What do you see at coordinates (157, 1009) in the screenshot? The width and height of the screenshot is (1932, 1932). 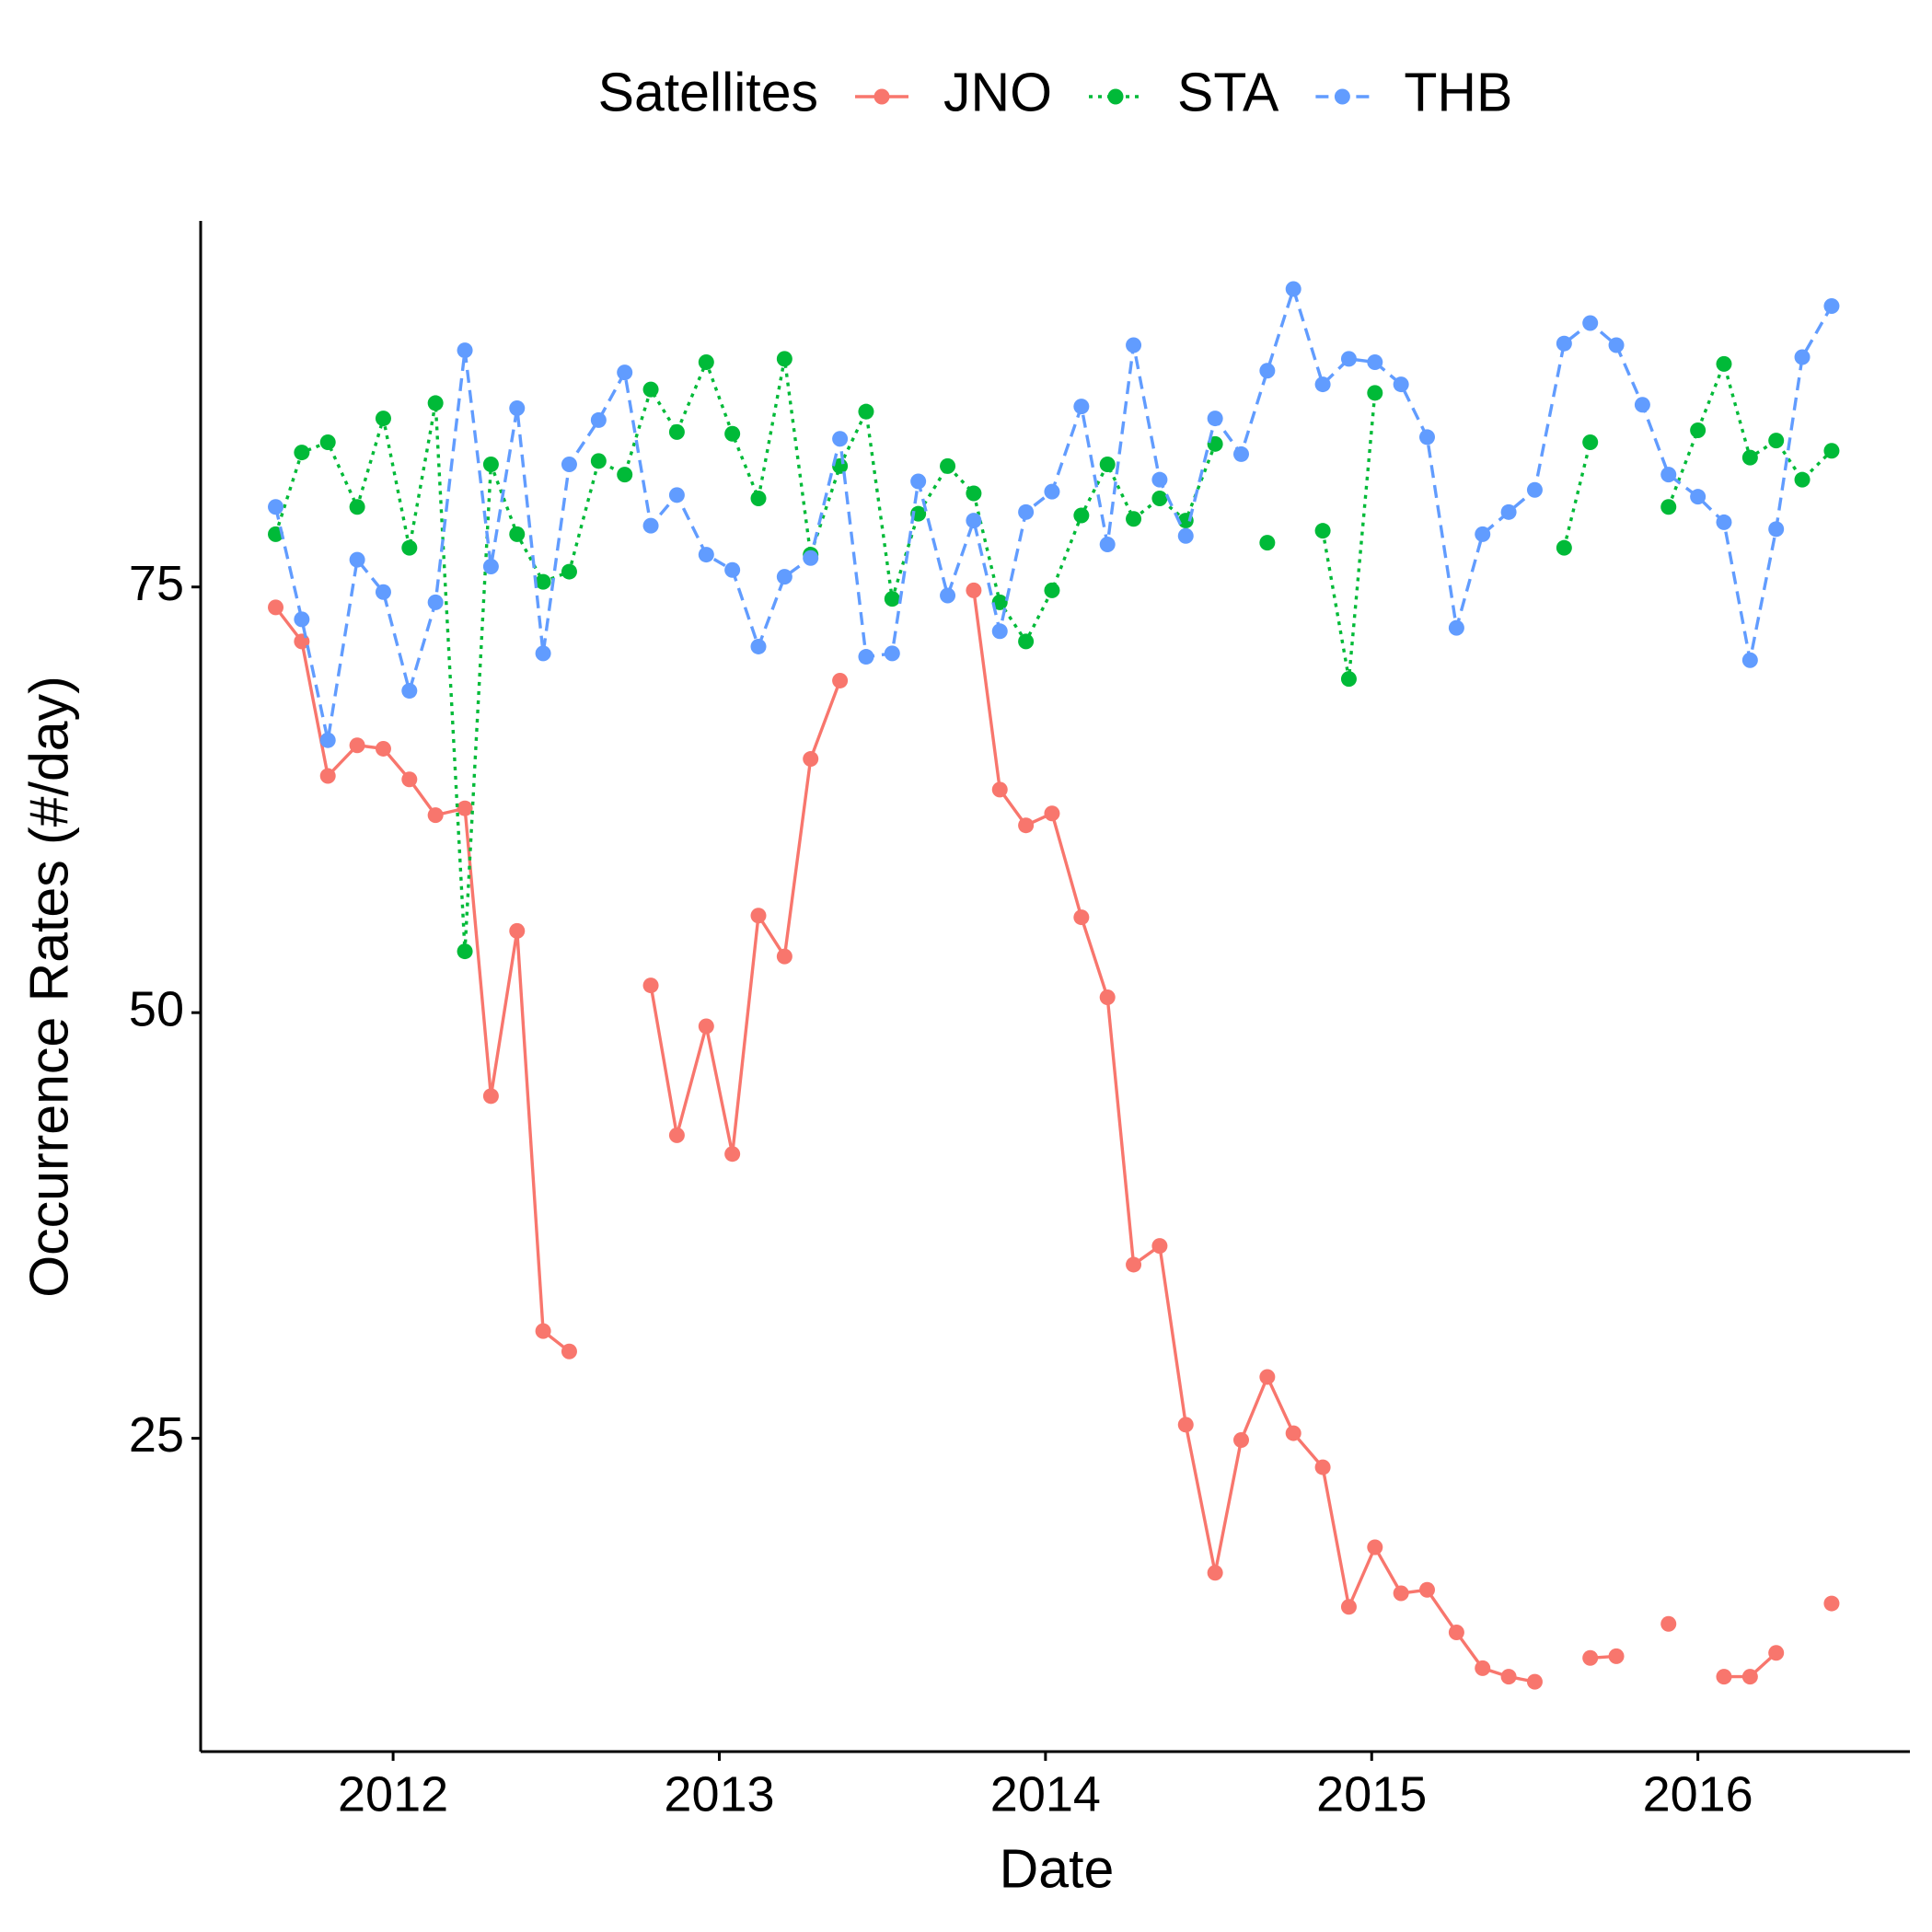 I see `y-tick-label: 50` at bounding box center [157, 1009].